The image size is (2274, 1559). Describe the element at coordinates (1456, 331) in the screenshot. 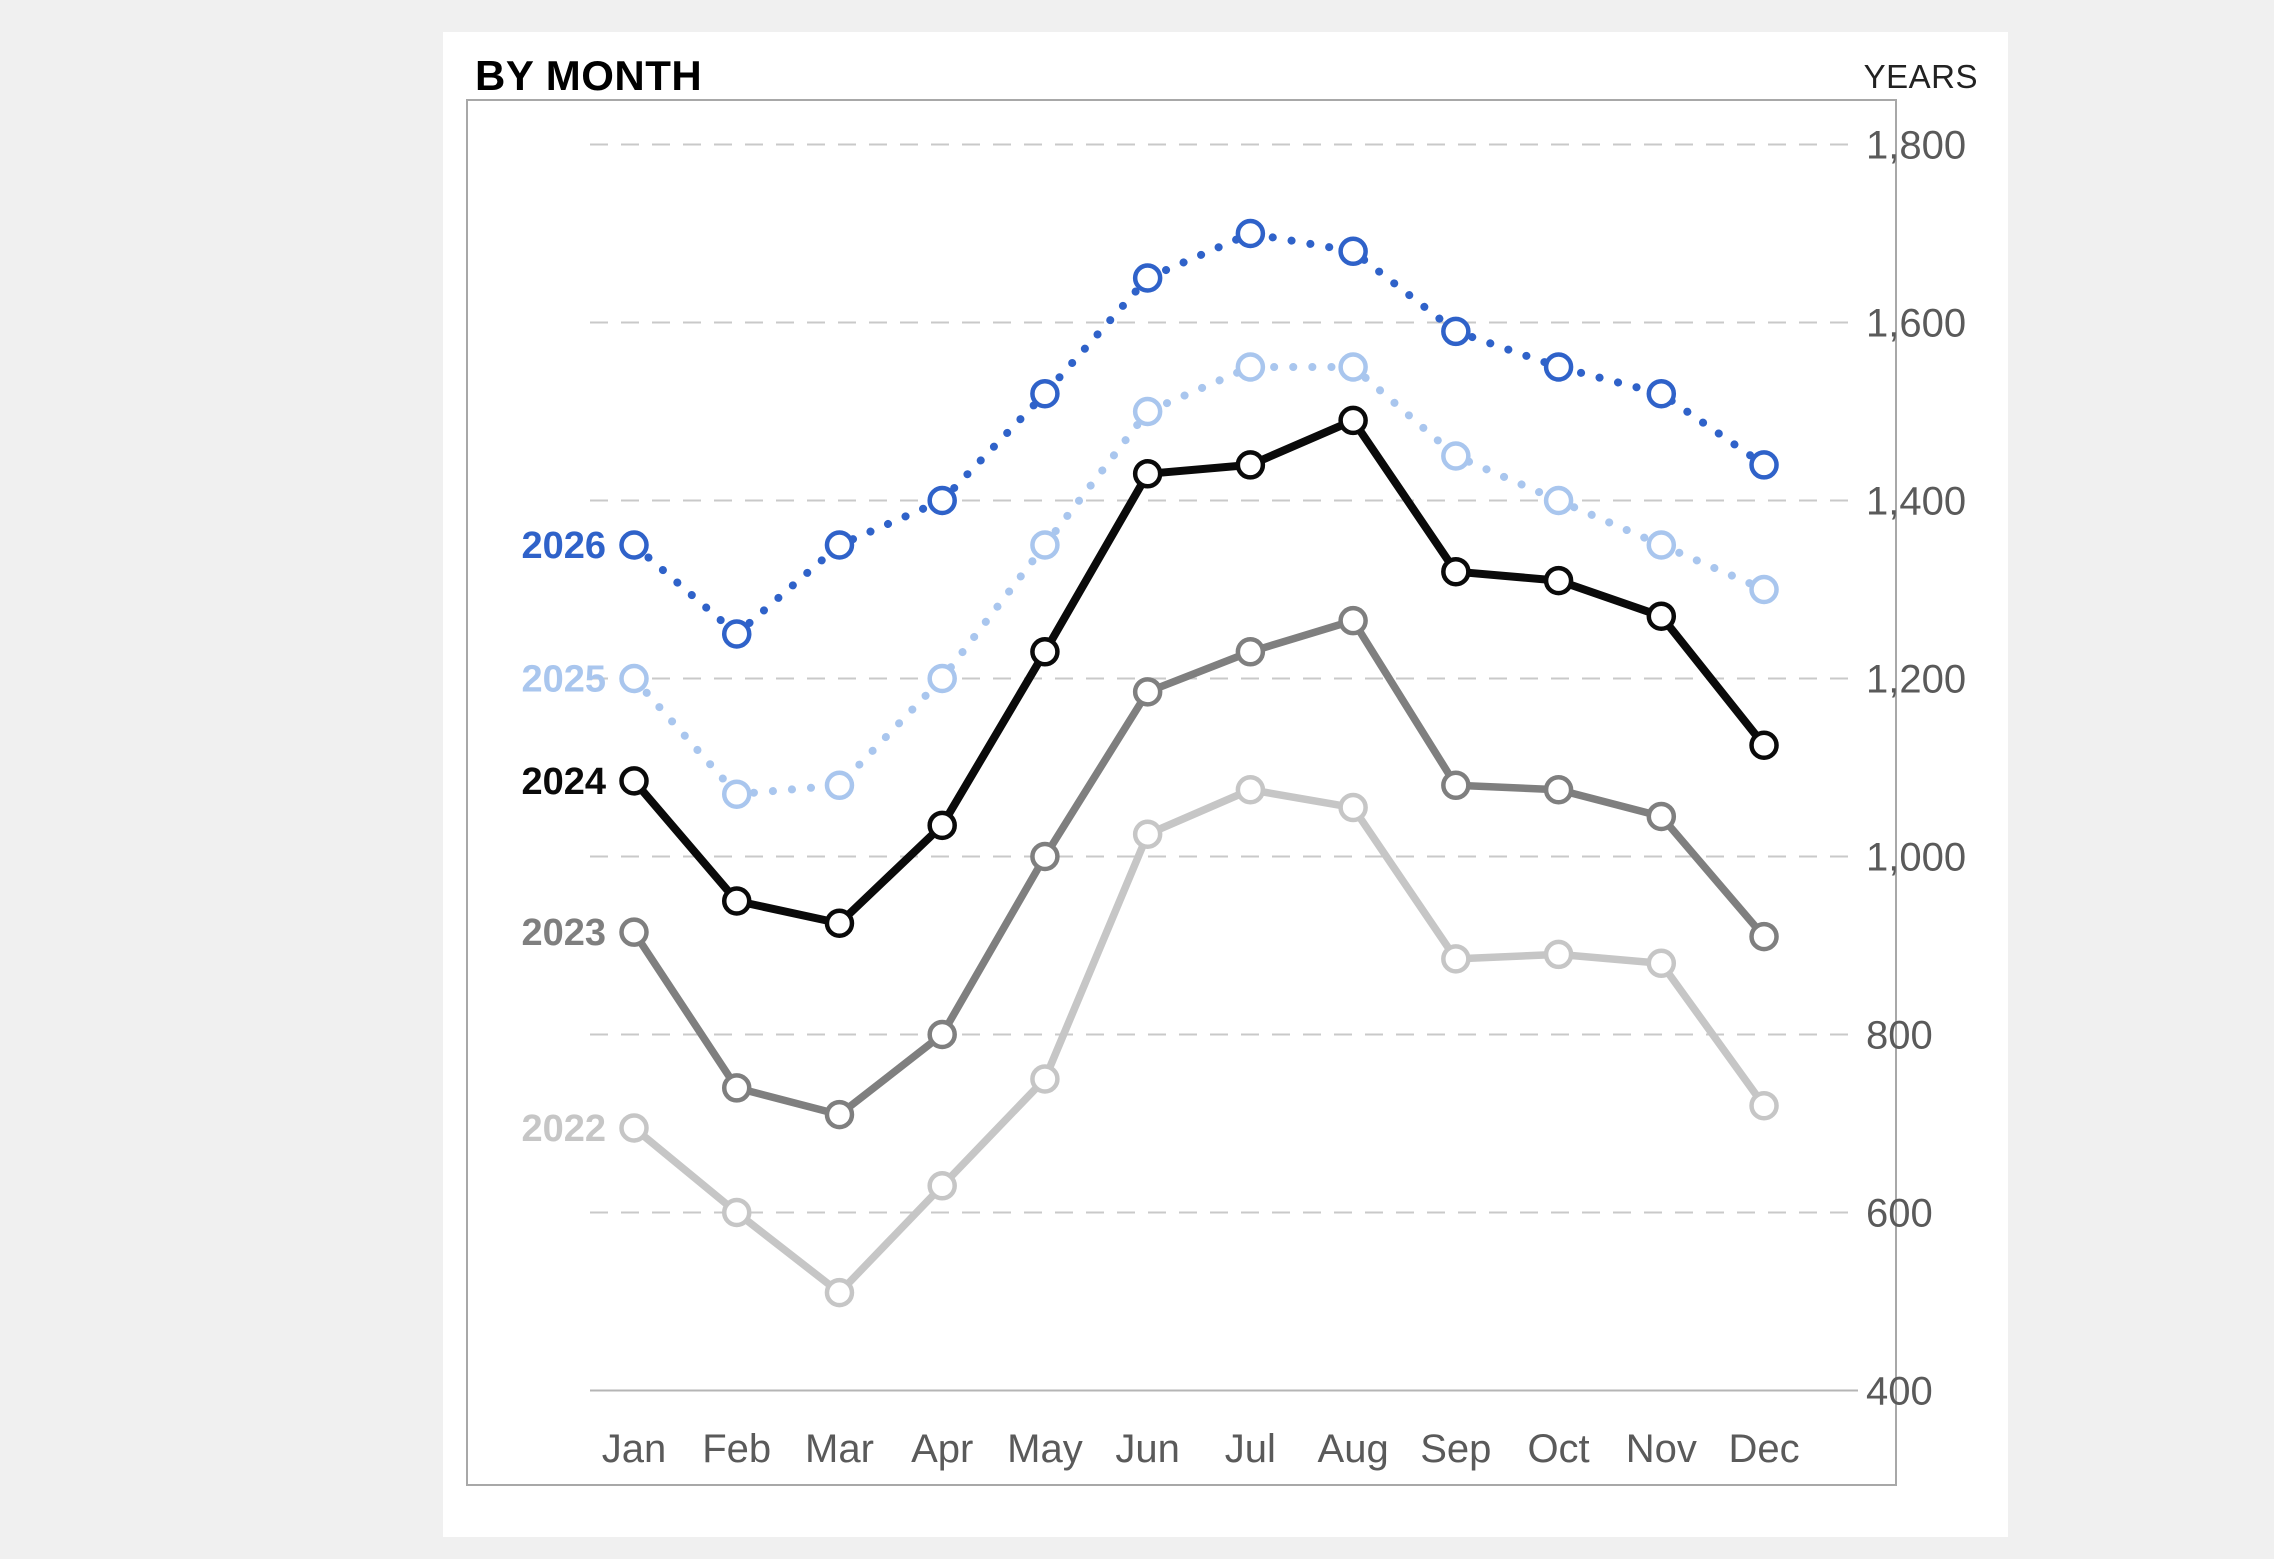

I see `series-2026-marker-sep` at that location.